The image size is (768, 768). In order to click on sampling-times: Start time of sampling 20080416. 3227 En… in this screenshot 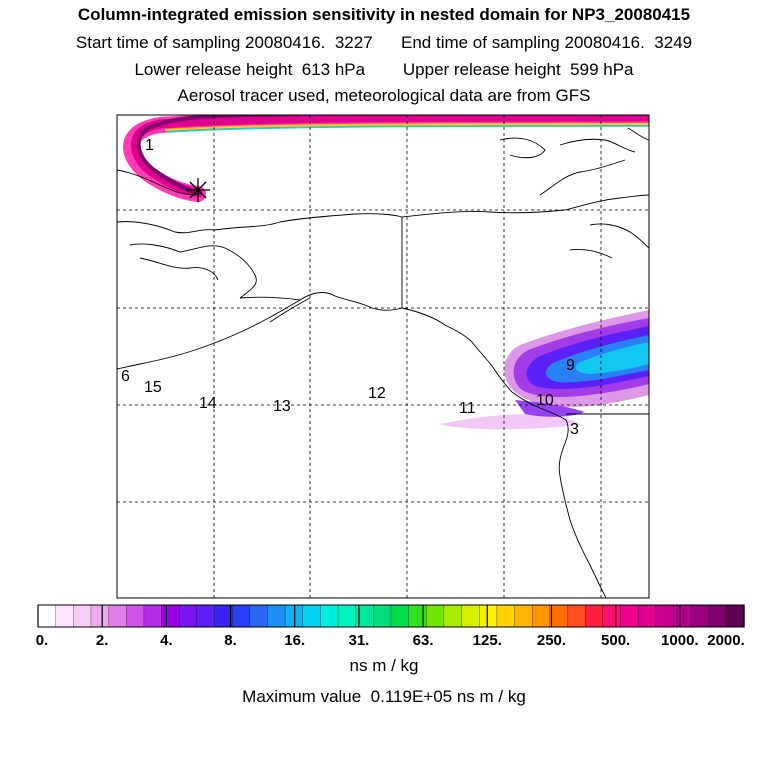, I will do `click(384, 43)`.